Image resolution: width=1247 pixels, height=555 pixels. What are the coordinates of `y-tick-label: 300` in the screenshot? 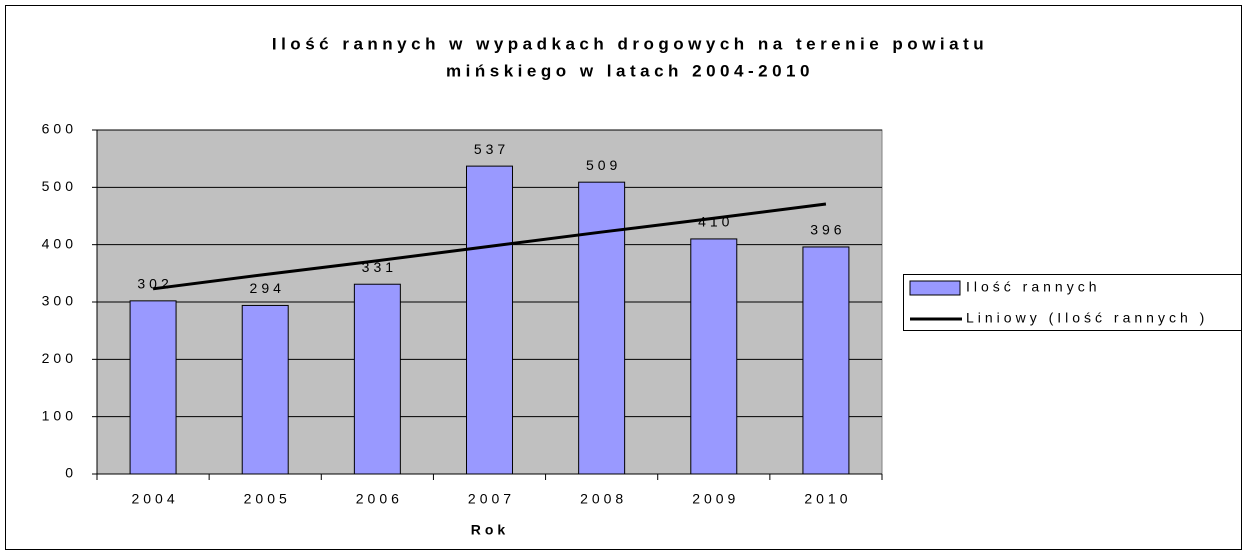 It's located at (59, 301).